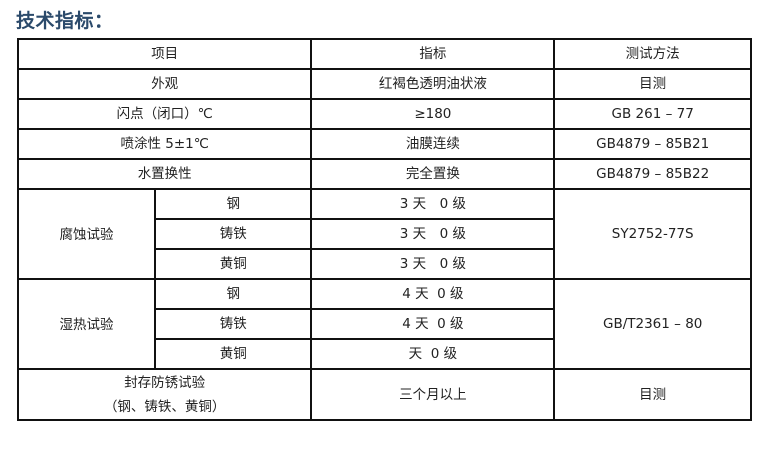 The image size is (765, 475). Describe the element at coordinates (433, 394) in the screenshot. I see `cell-value: 三个月以上` at that location.